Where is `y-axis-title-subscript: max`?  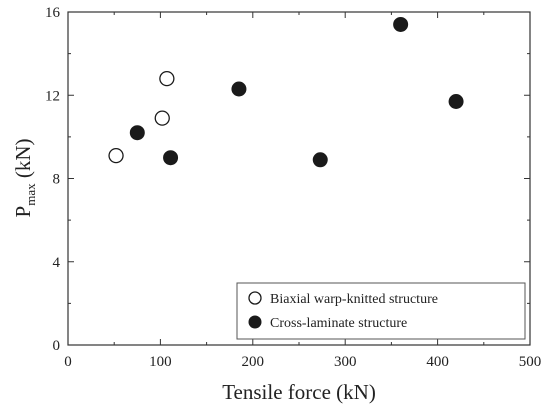 y-axis-title-subscript: max is located at coordinates (30, 194).